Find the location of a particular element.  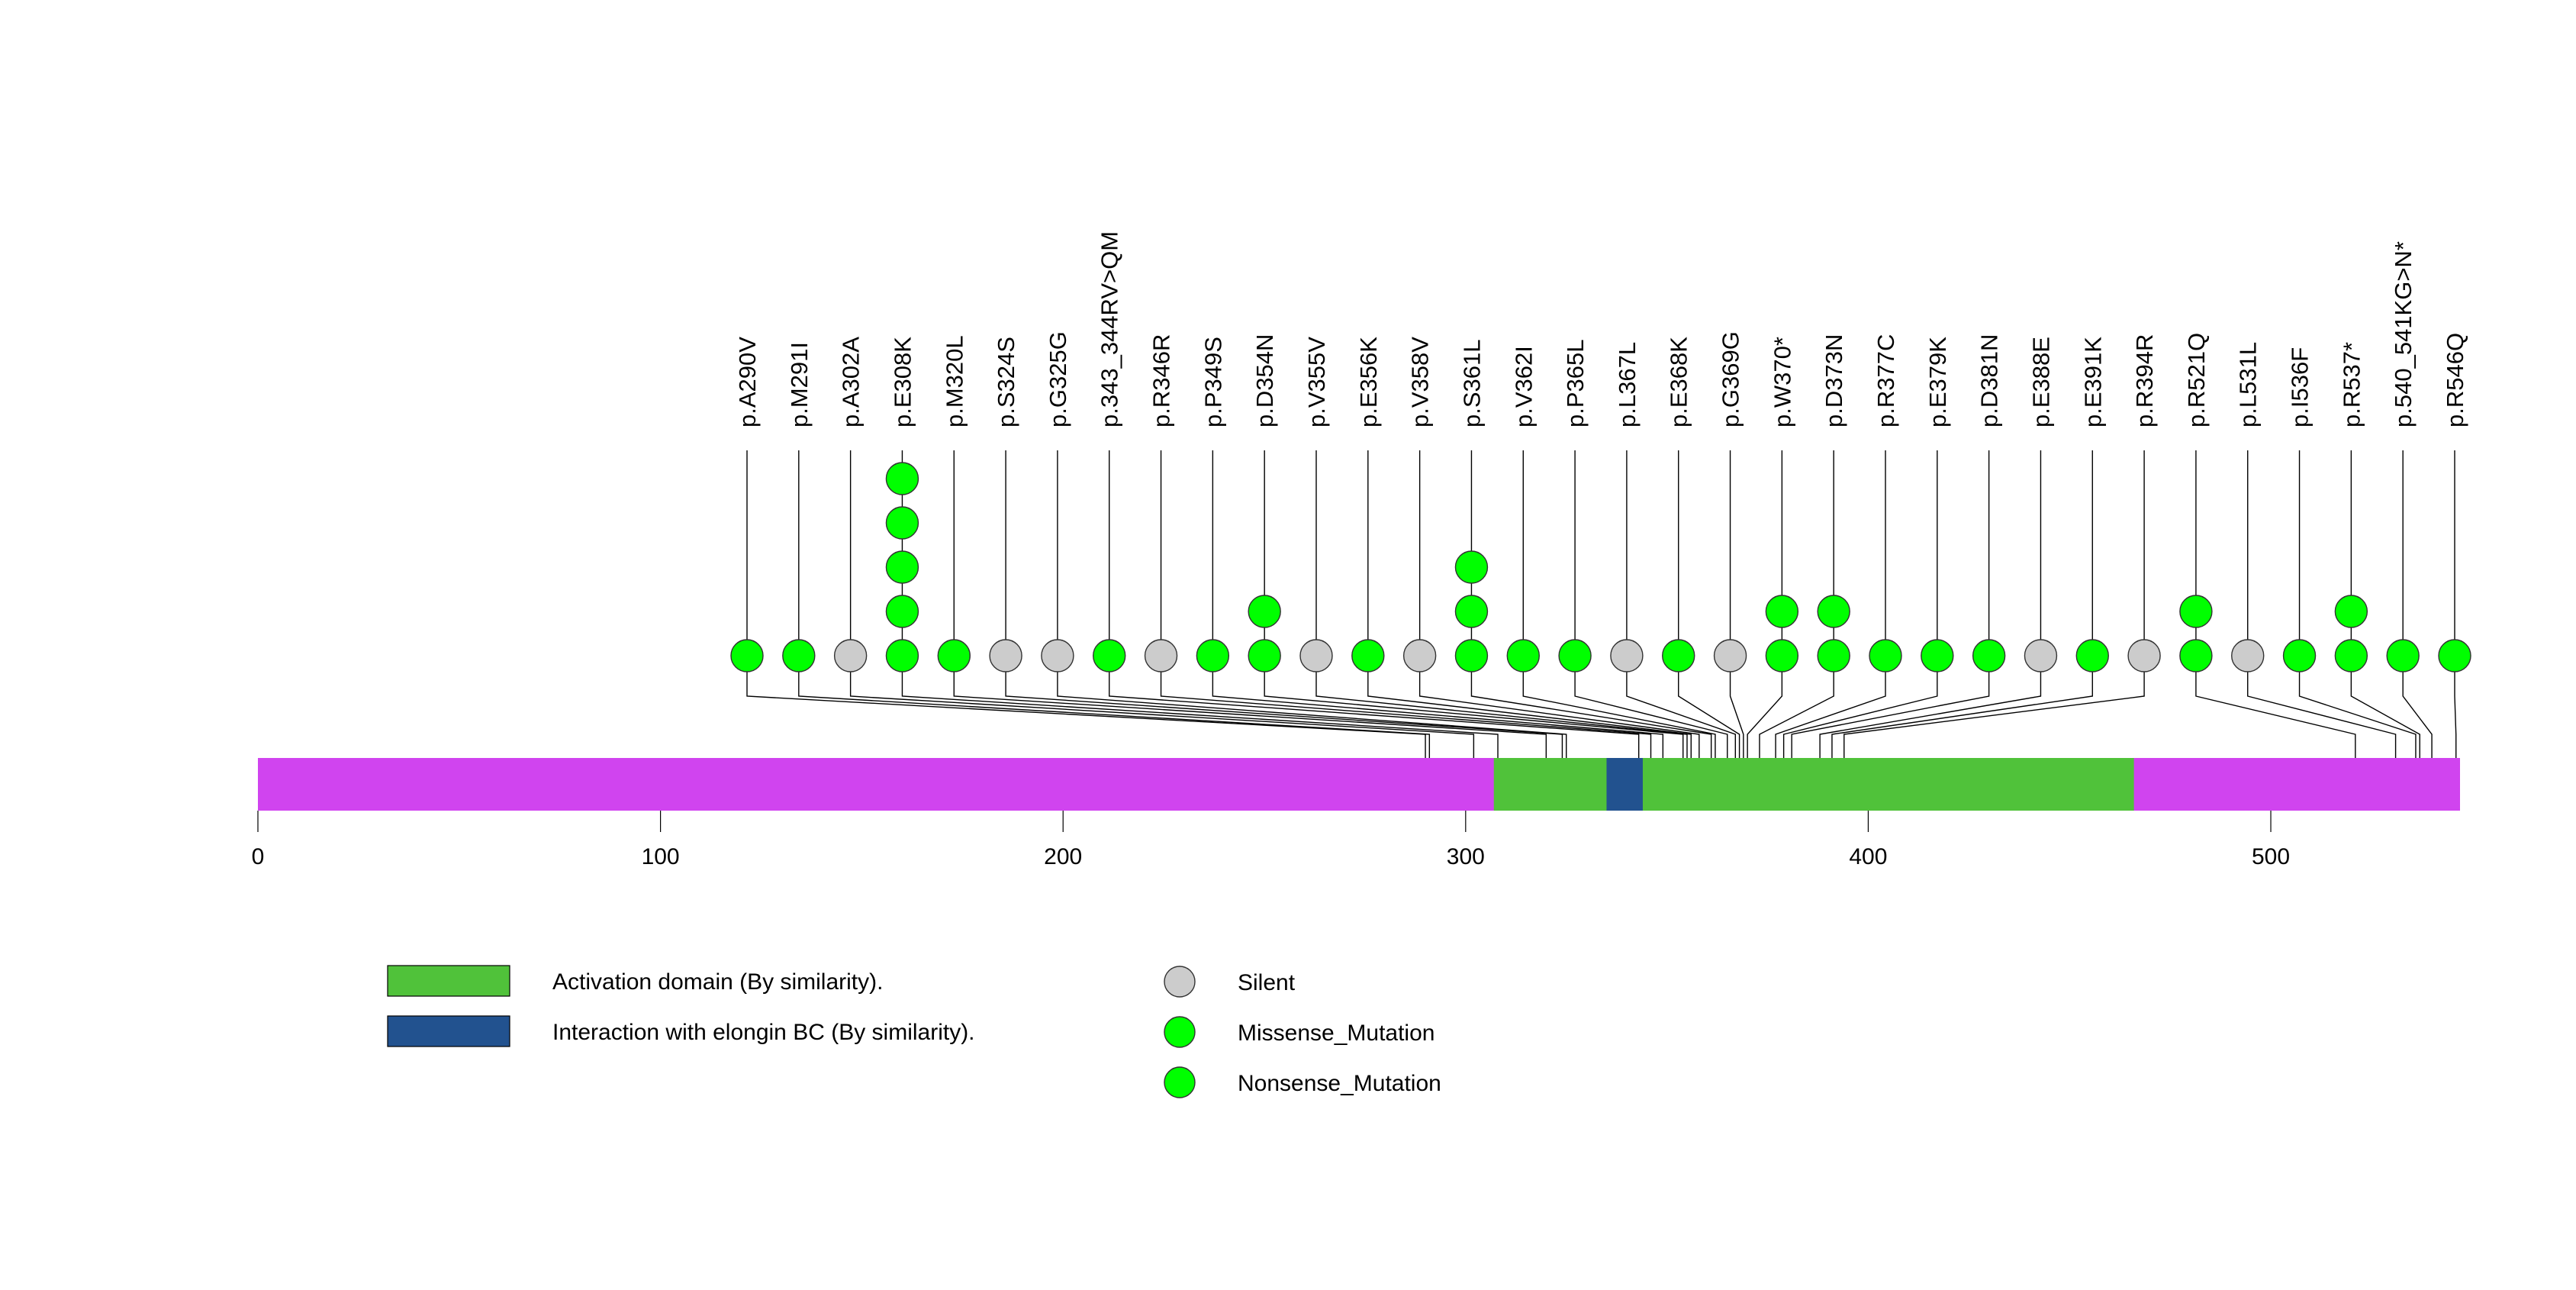

mutation-label: p.R537* is located at coordinates (2351, 385).